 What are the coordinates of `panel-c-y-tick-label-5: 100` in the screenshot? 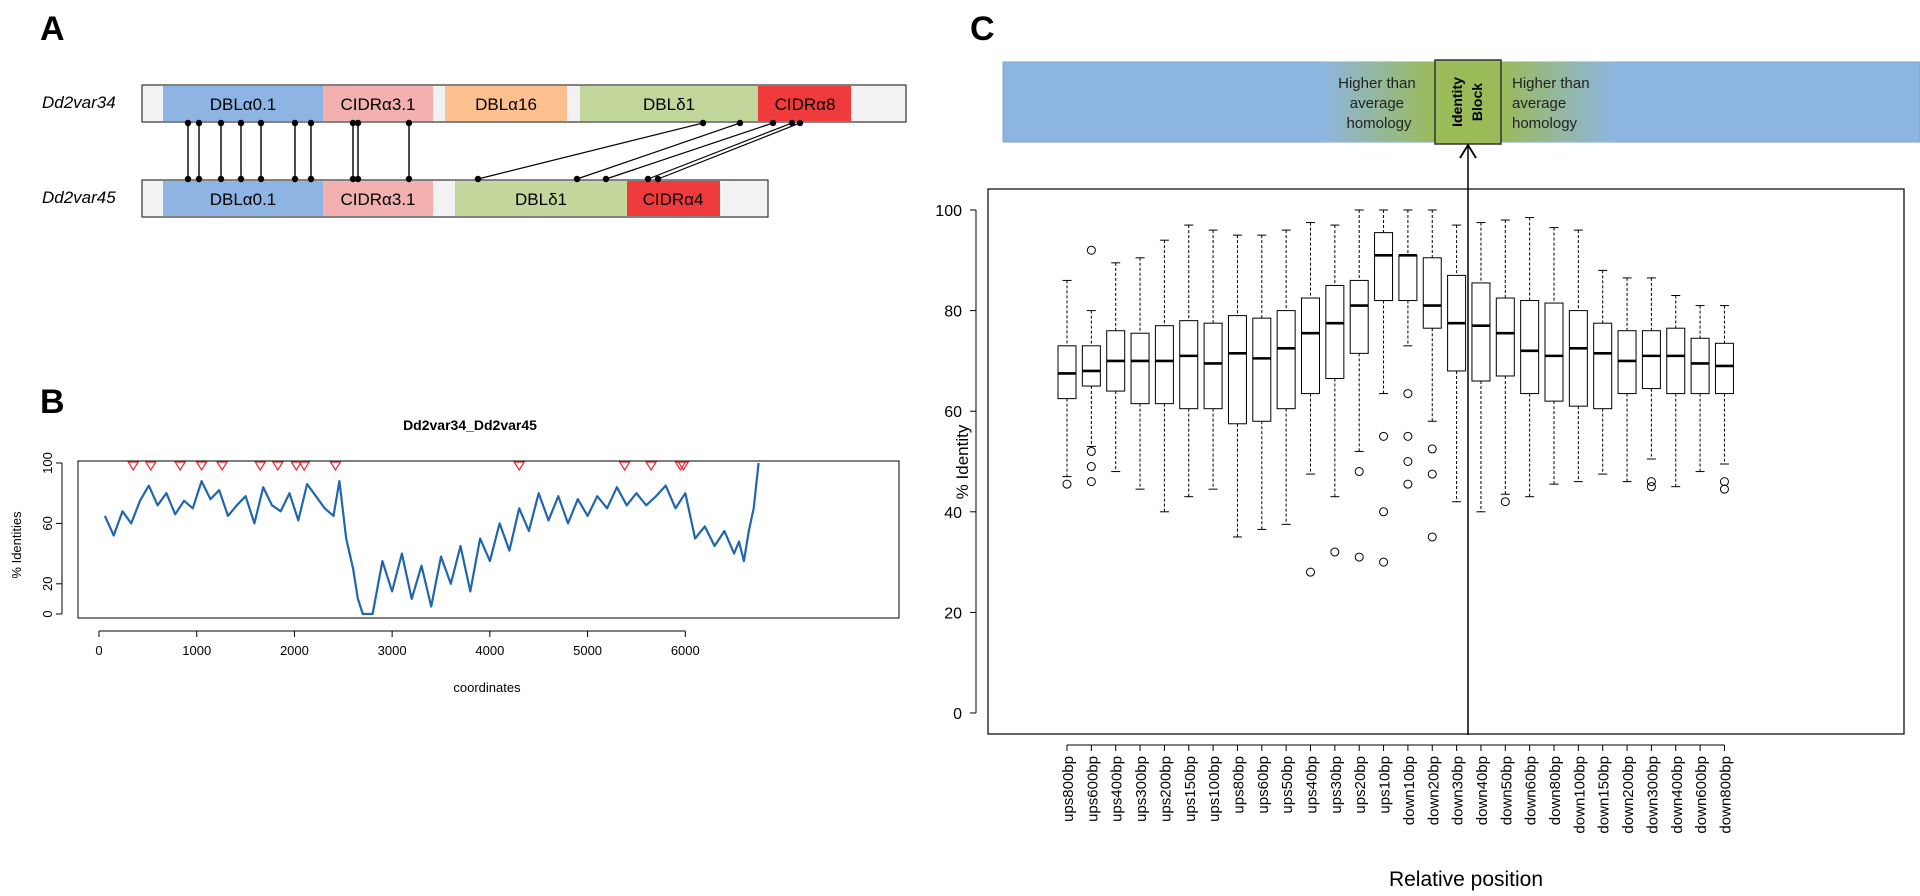 It's located at (948, 211).